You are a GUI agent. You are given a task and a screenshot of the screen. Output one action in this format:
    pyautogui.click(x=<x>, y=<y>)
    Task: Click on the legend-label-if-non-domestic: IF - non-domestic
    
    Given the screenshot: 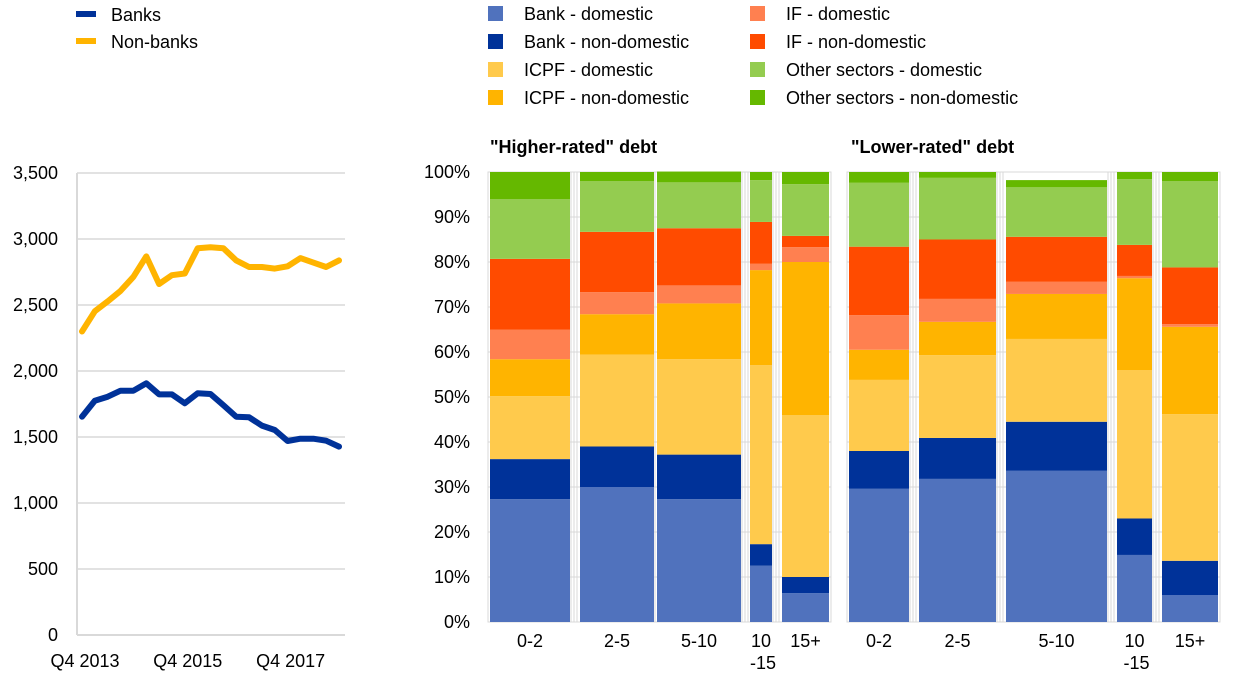 What is the action you would take?
    pyautogui.click(x=856, y=42)
    